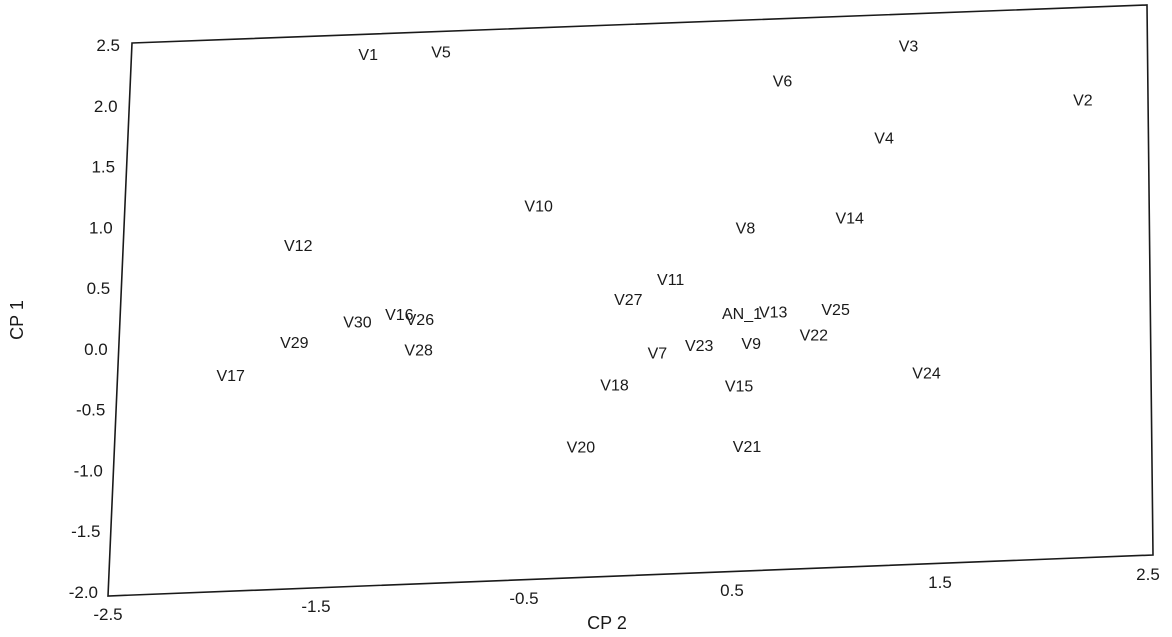  What do you see at coordinates (90, 410) in the screenshot?
I see `y-tick-label: -0.5` at bounding box center [90, 410].